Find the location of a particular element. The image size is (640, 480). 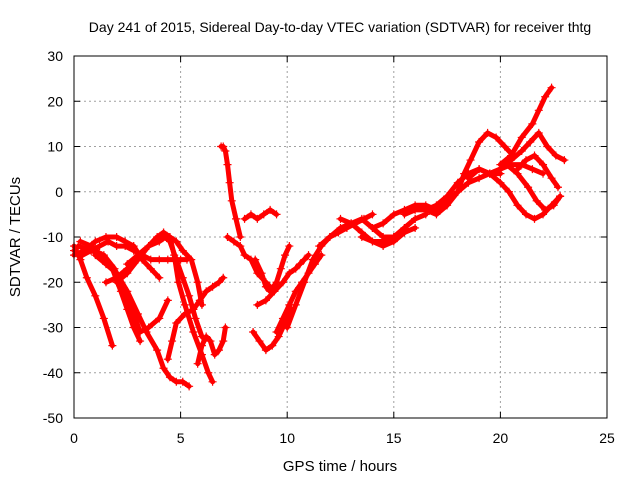

y-axis-title: SDTVAR / TECUs is located at coordinates (15, 237).